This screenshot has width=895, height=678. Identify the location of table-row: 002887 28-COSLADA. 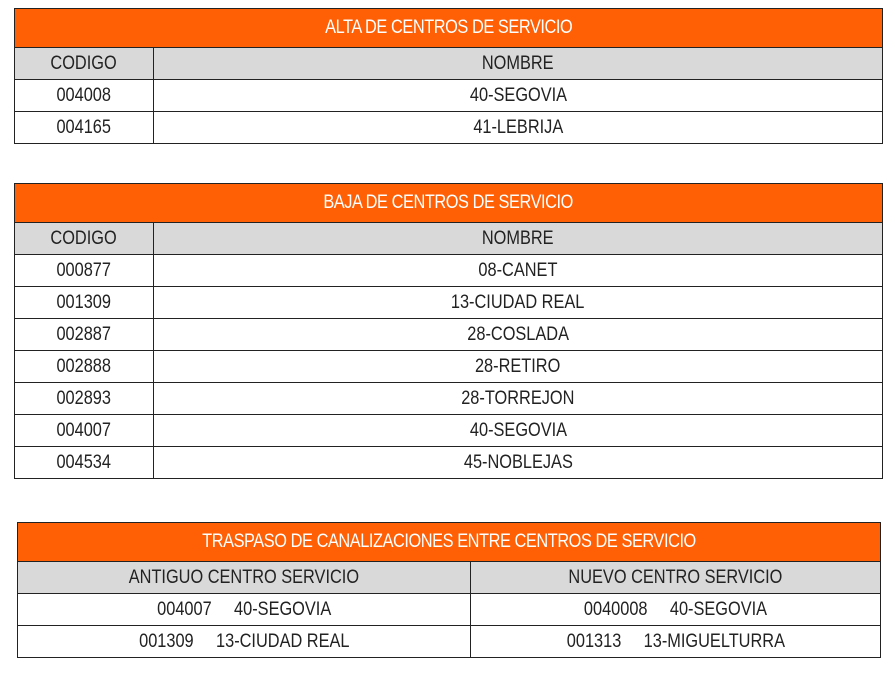
(449, 334).